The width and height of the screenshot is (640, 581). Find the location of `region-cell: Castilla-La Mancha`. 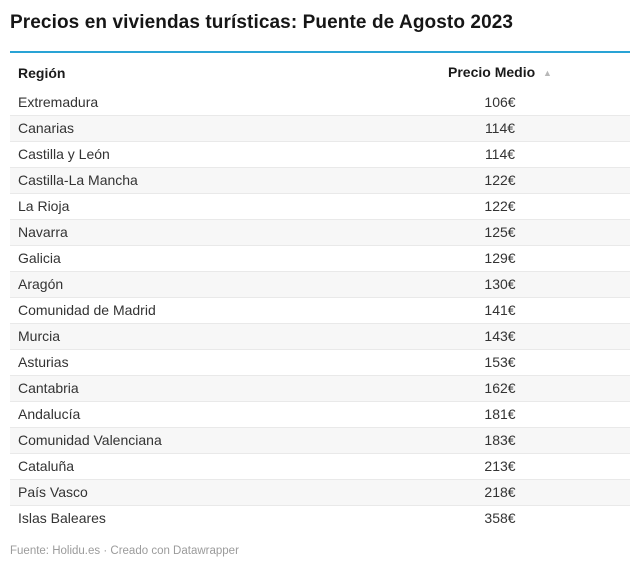

region-cell: Castilla-La Mancha is located at coordinates (190, 180).